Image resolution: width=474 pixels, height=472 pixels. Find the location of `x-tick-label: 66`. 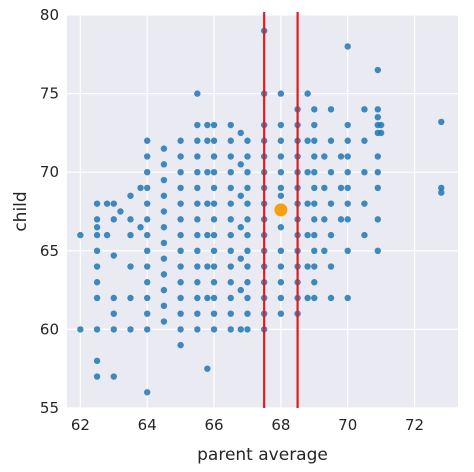

x-tick-label: 66 is located at coordinates (213, 425).